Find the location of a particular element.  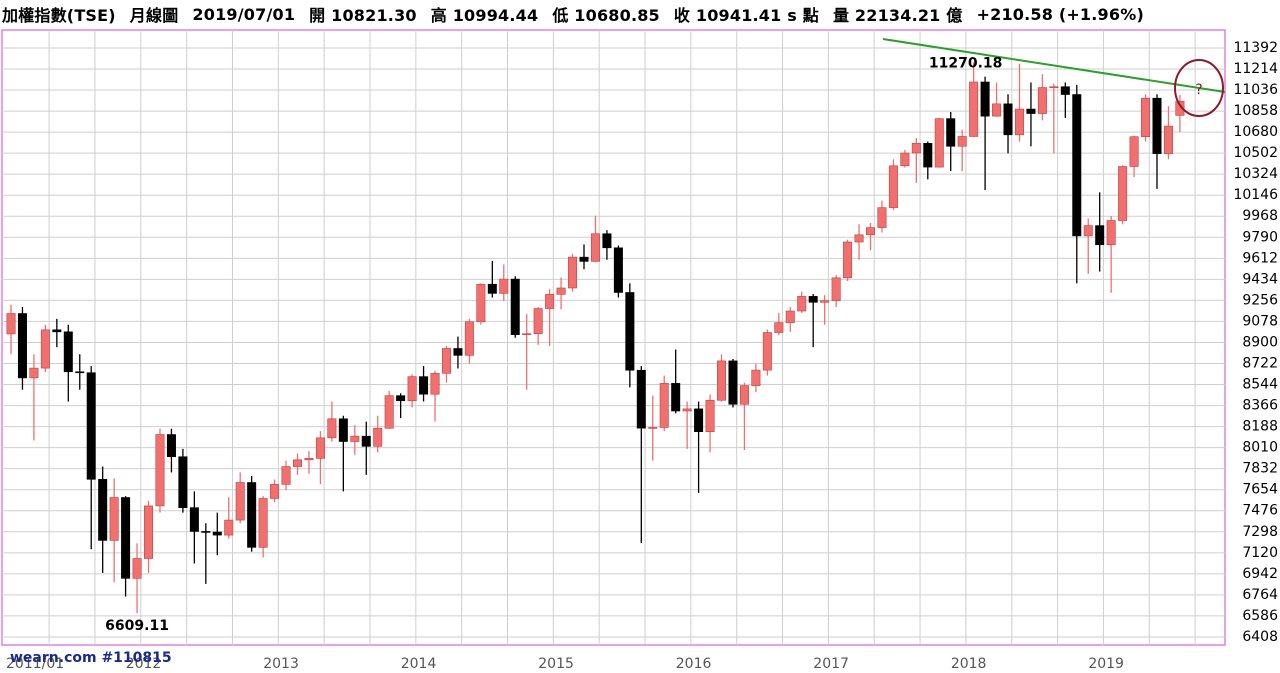

y-tick-label: 7654 is located at coordinates (1260, 490).